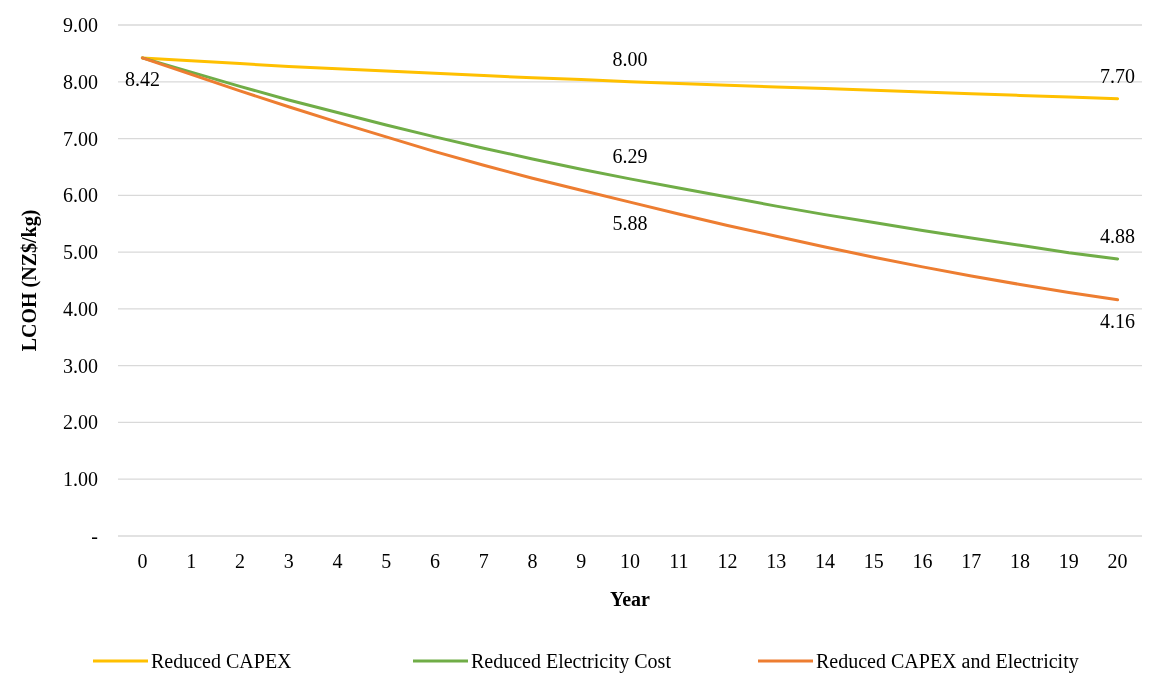  I want to click on x-tick-label: 7, so click(483, 561).